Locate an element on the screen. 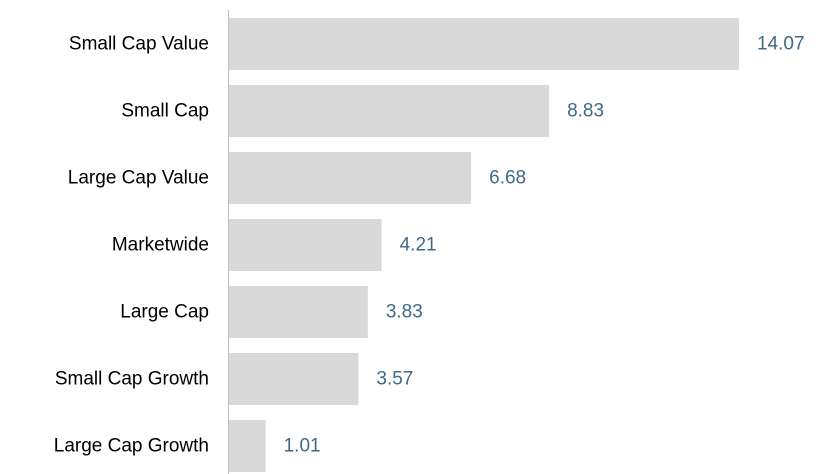  category-label-small-cap: Small Cap is located at coordinates (165, 111).